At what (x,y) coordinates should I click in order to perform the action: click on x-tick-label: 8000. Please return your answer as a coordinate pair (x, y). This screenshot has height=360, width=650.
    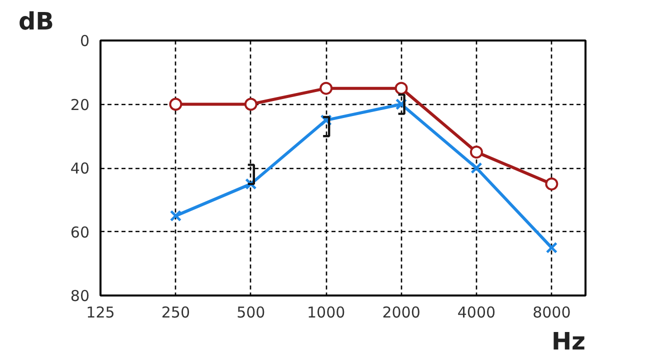
    Looking at the image, I should click on (551, 313).